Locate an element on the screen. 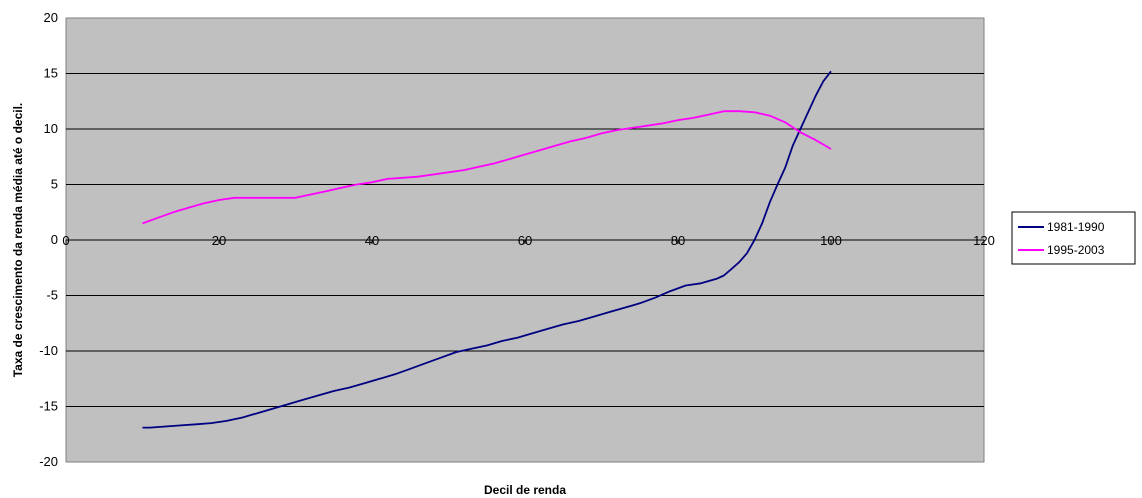 This screenshot has height=498, width=1142. y-tick-label: 15 is located at coordinates (51, 73).